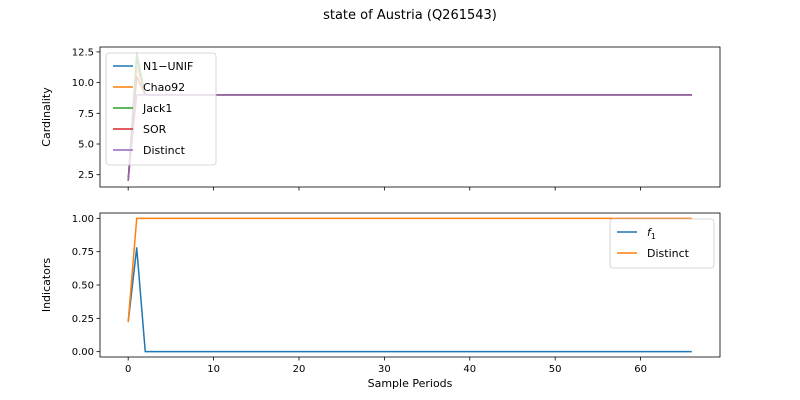  I want to click on x-tick-label: 60, so click(640, 369).